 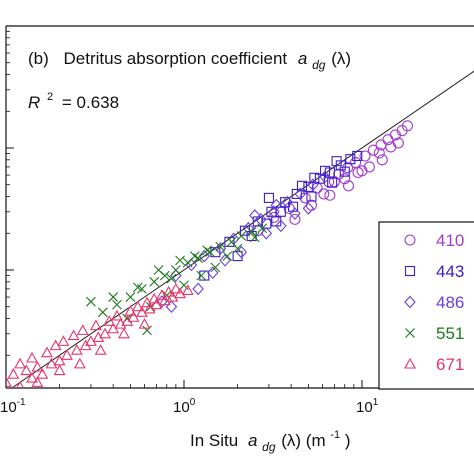 I want to click on x-tick-labels: 10⁻¹ 100 10 1, so click(x=189, y=406).